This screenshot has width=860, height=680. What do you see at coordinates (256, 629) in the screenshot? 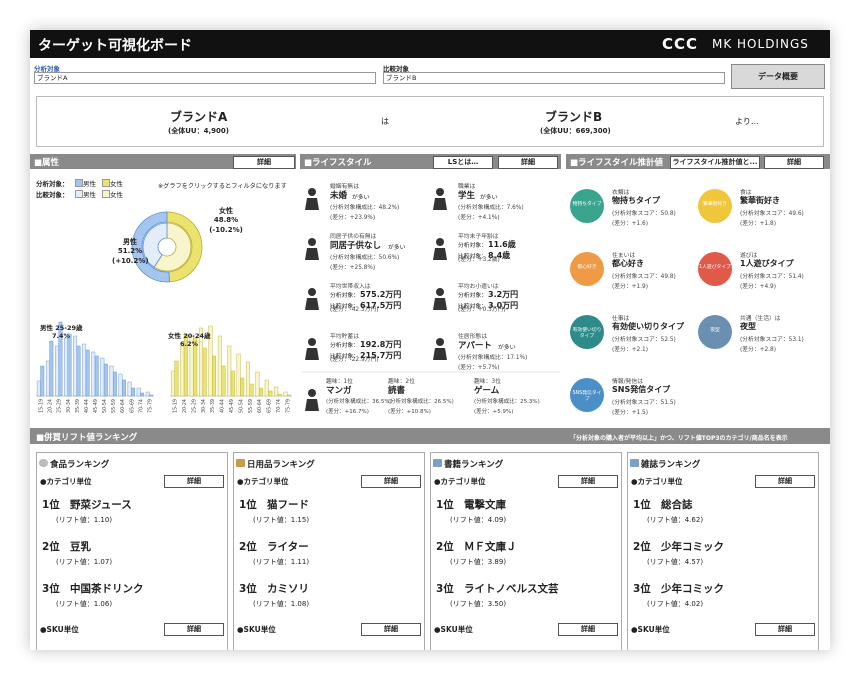
I see `unit-label: ●SKU単位` at bounding box center [256, 629].